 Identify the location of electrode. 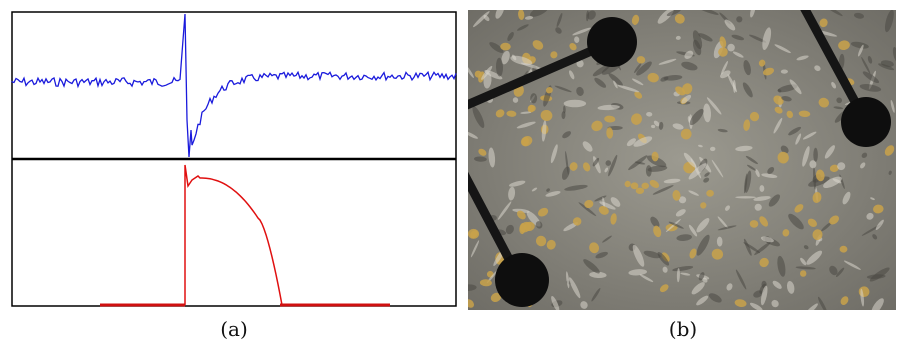
(612, 42).